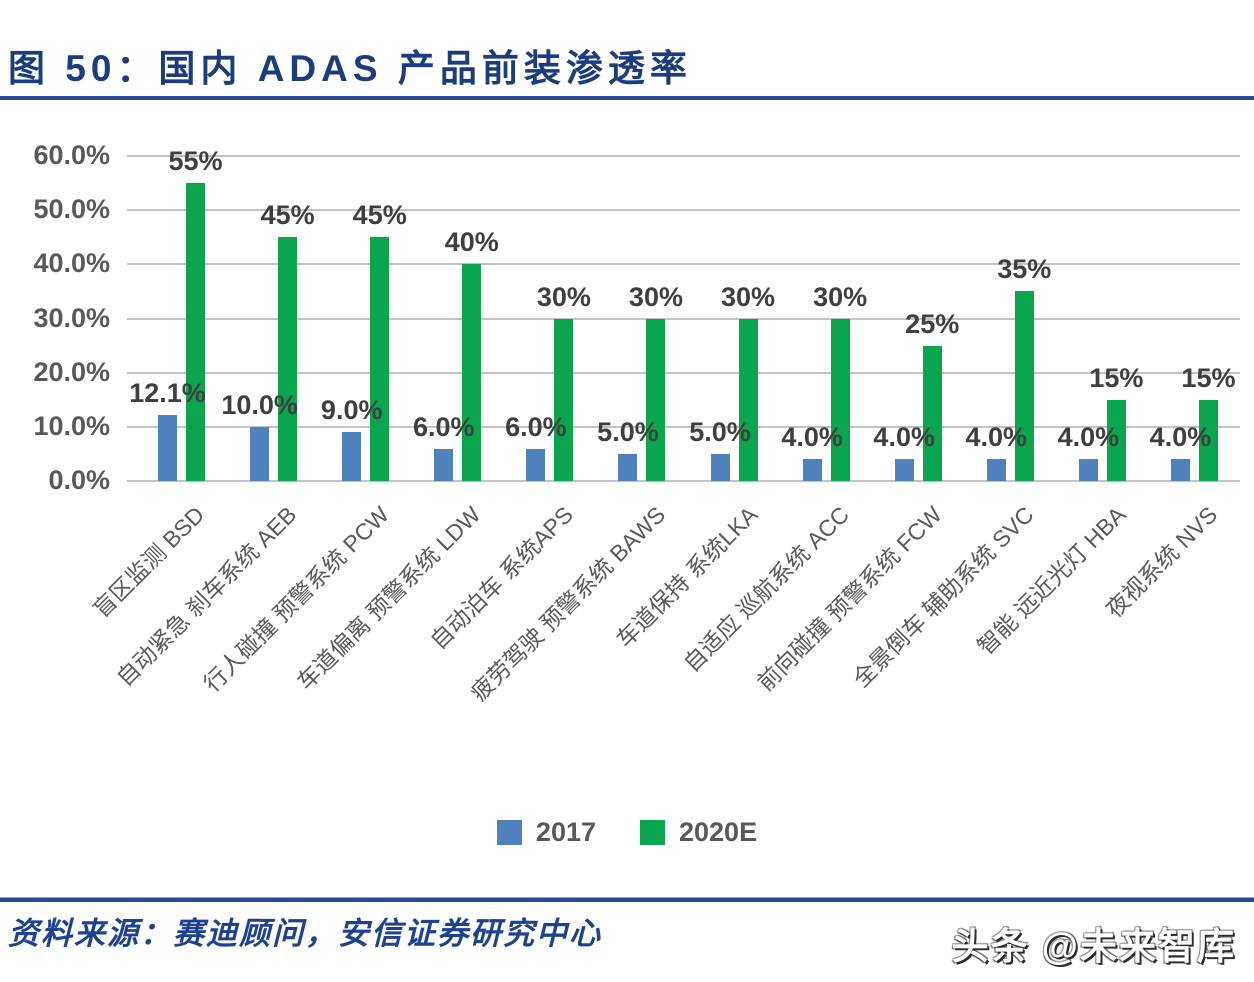 The width and height of the screenshot is (1254, 982). I want to click on bar-value-label: 10.0%, so click(259, 404).